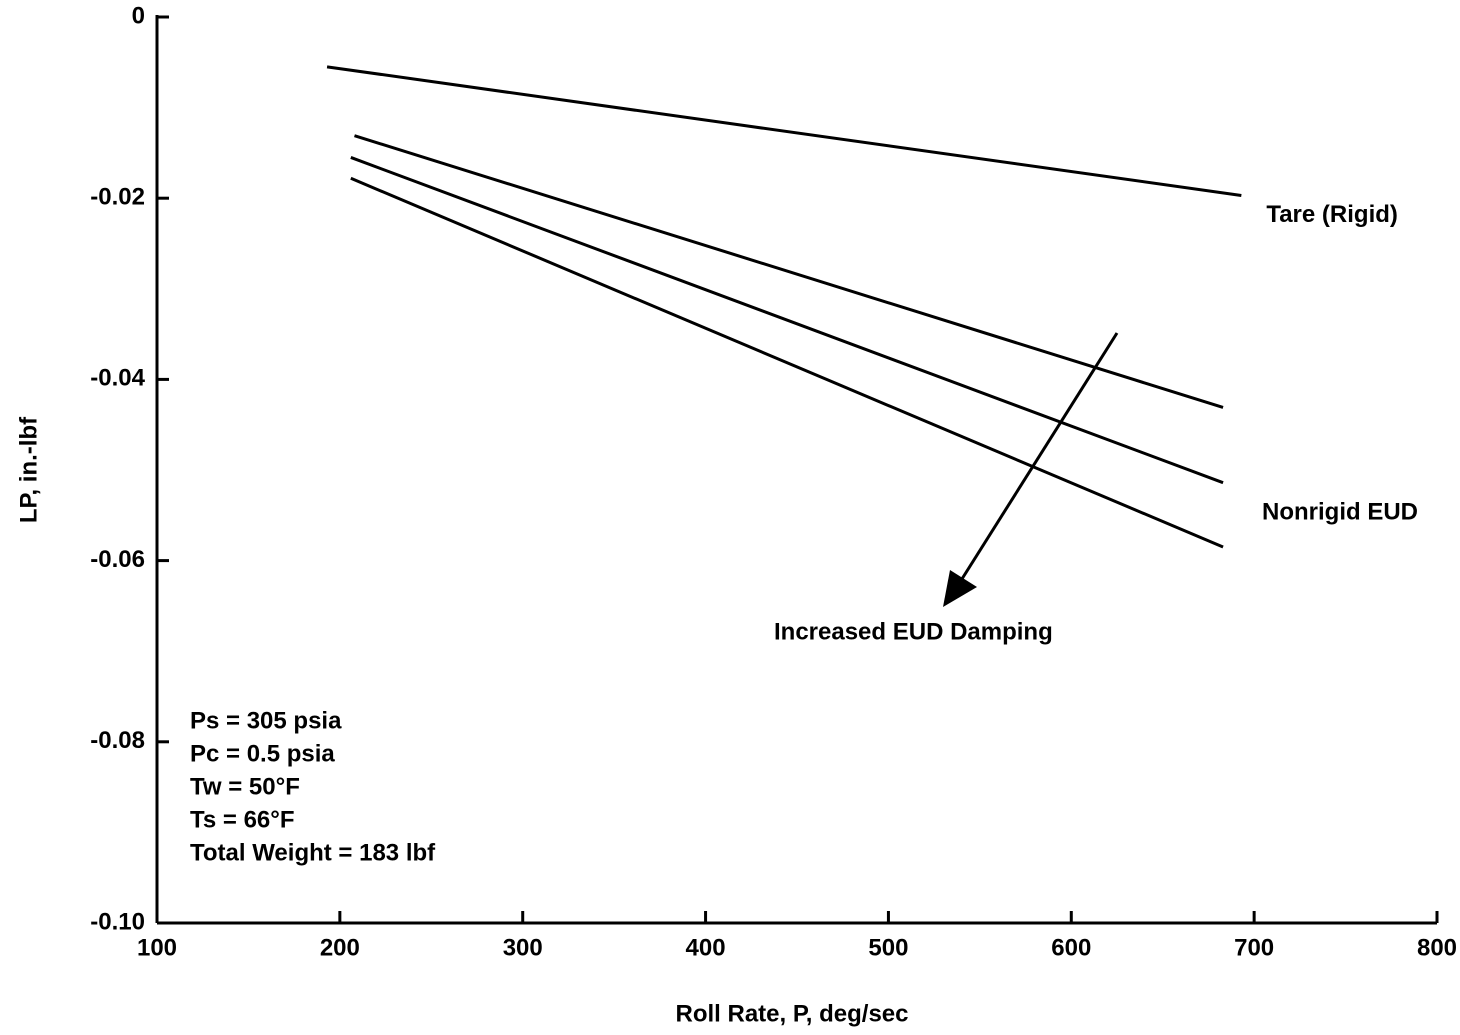 This screenshot has height=1035, width=1460. Describe the element at coordinates (1254, 947) in the screenshot. I see `x-tick-label: 700` at that location.